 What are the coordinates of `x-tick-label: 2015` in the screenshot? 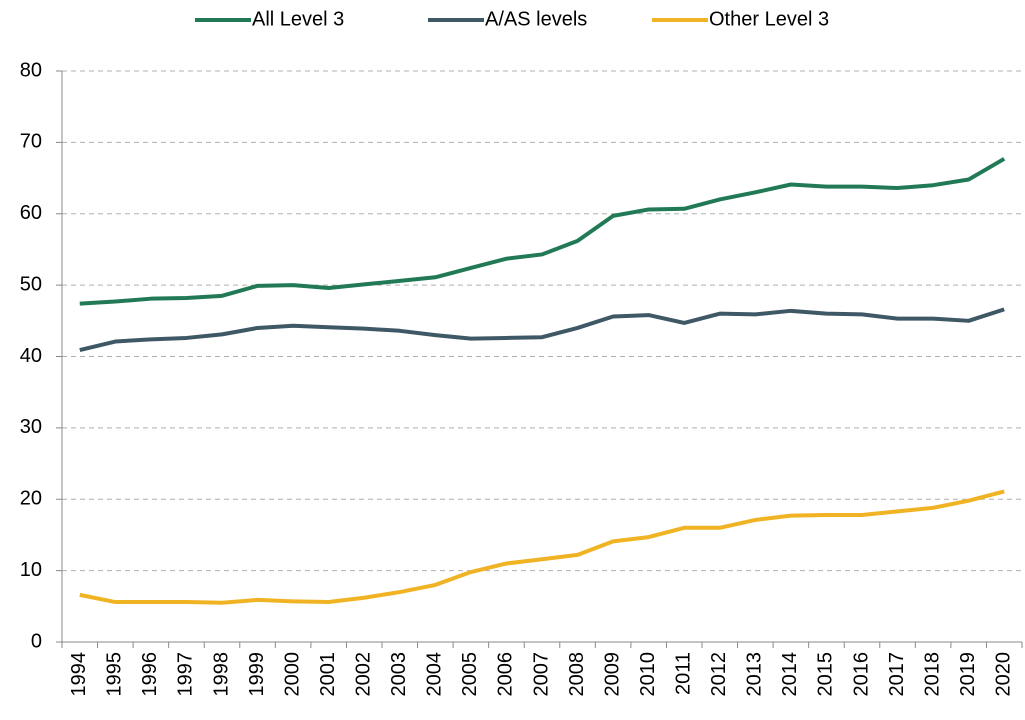 It's located at (826, 674).